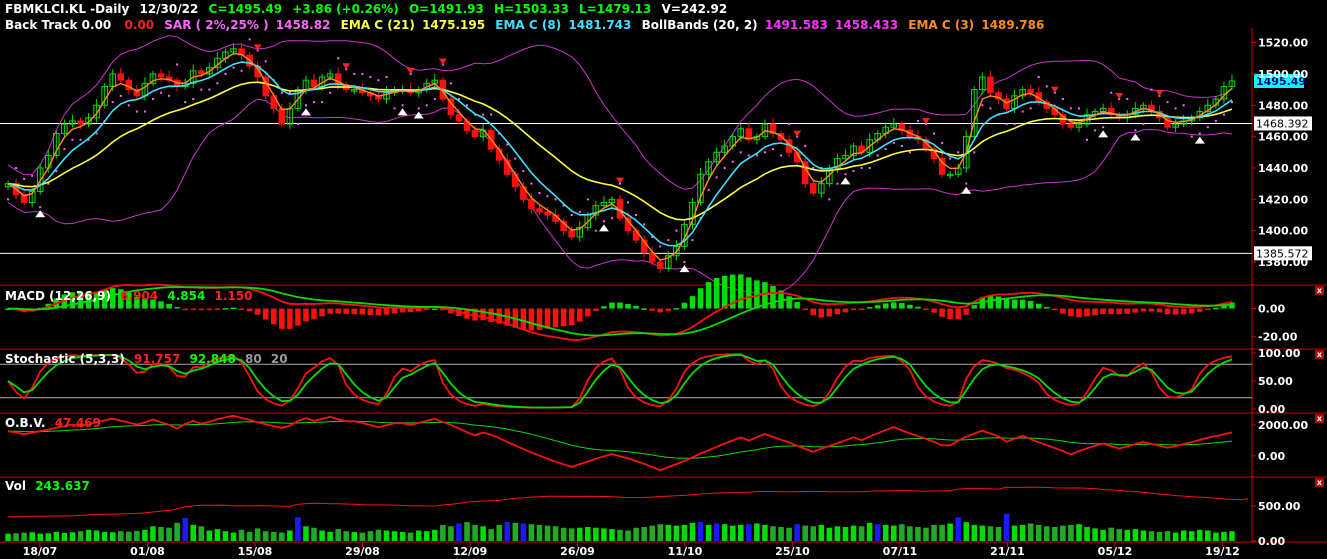 The image size is (1327, 559). What do you see at coordinates (626, 381) in the screenshot?
I see `stochastic-panel` at bounding box center [626, 381].